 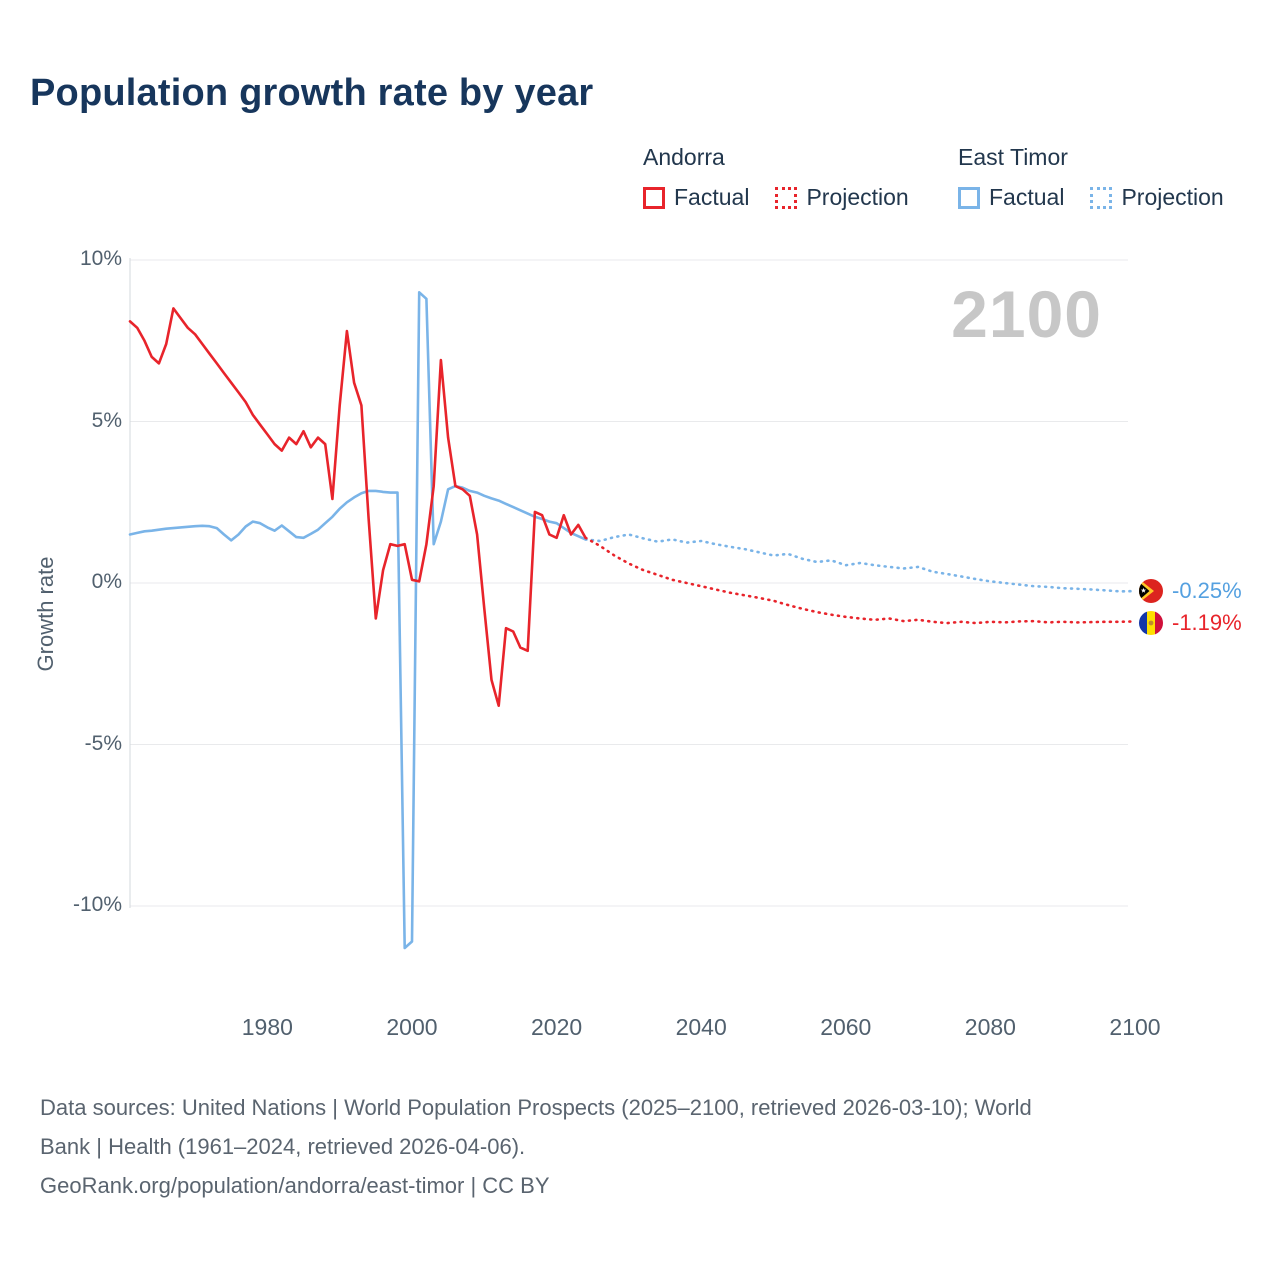 What do you see at coordinates (1207, 590) in the screenshot?
I see `east-timor-end-value: -0.25%` at bounding box center [1207, 590].